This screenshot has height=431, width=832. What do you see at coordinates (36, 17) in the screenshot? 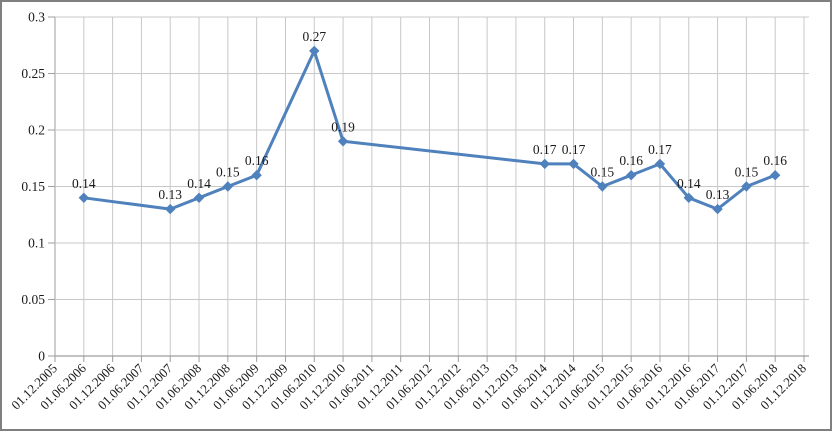
I see `y-axis-tick-label: 0.3` at bounding box center [36, 17].